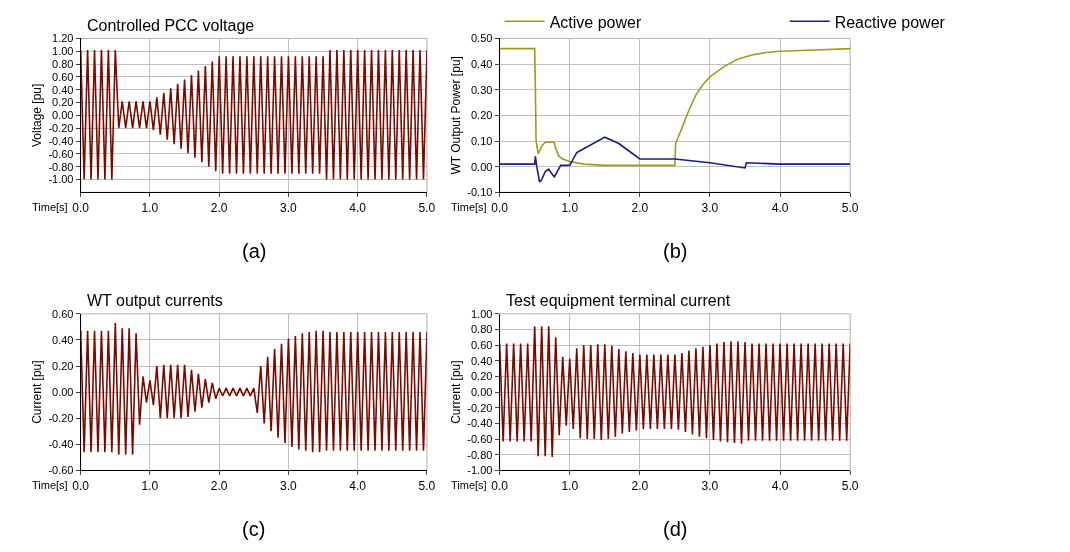 The width and height of the screenshot is (1070, 552). What do you see at coordinates (455, 115) in the screenshot?
I see `y-axis-title: WT Output Power [pu]` at bounding box center [455, 115].